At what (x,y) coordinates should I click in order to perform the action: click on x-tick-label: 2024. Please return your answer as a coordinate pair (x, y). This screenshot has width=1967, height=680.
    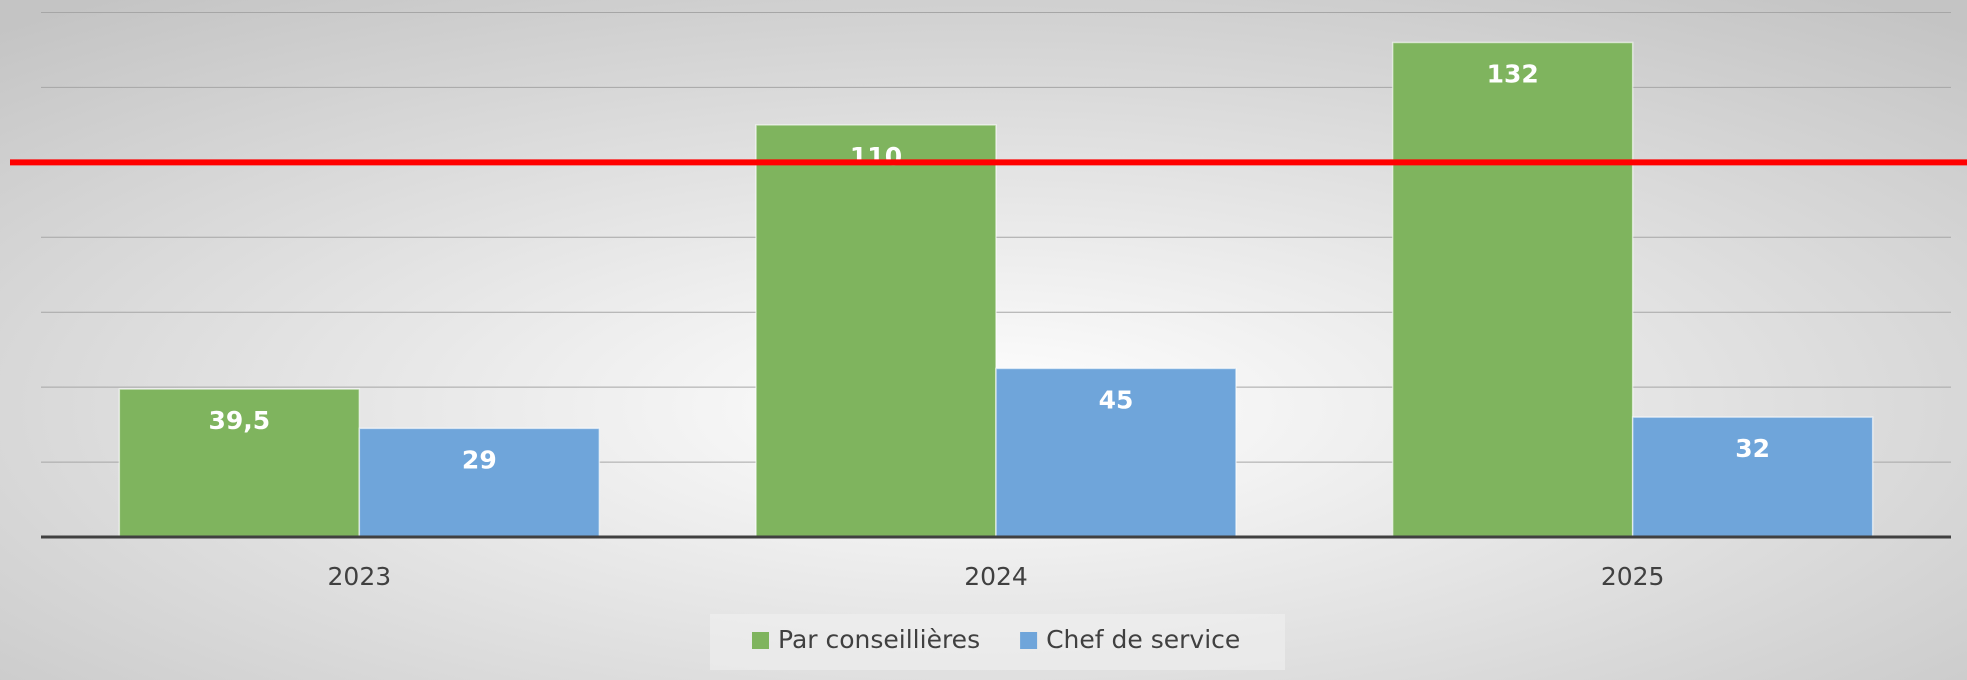
    Looking at the image, I should click on (996, 576).